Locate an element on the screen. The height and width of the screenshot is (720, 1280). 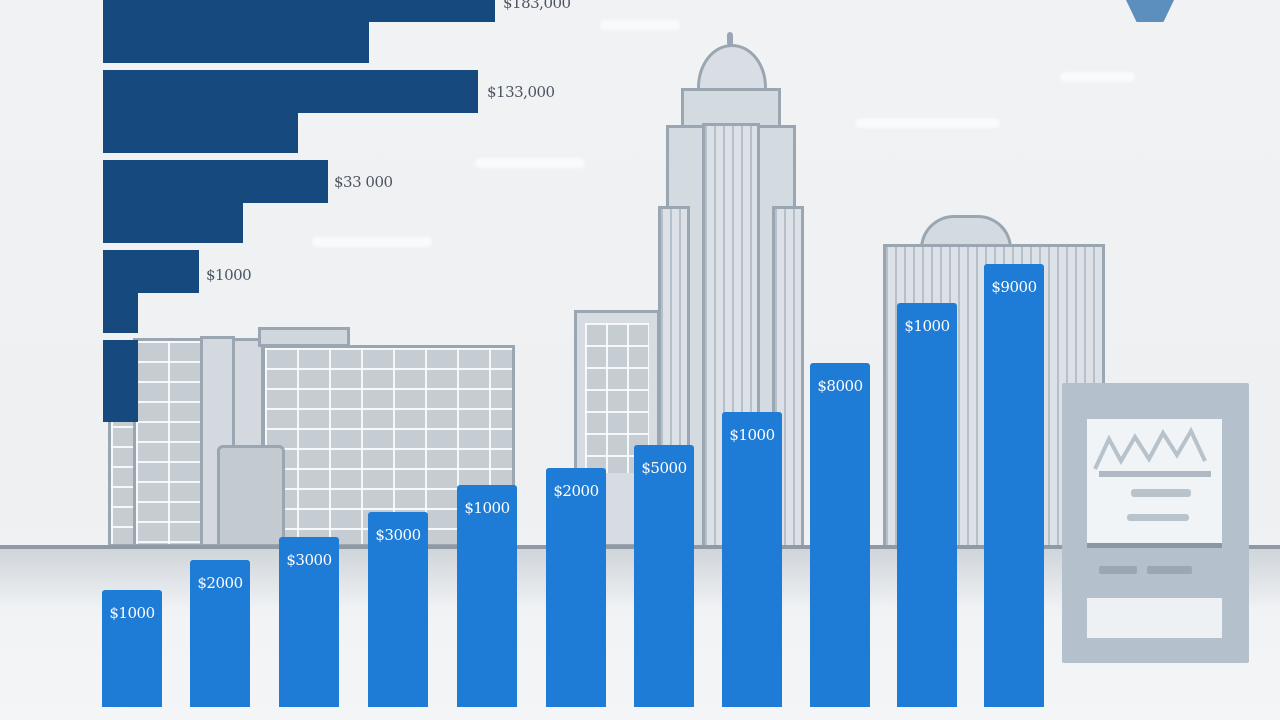
vertical-bar: $8000 is located at coordinates (840, 535).